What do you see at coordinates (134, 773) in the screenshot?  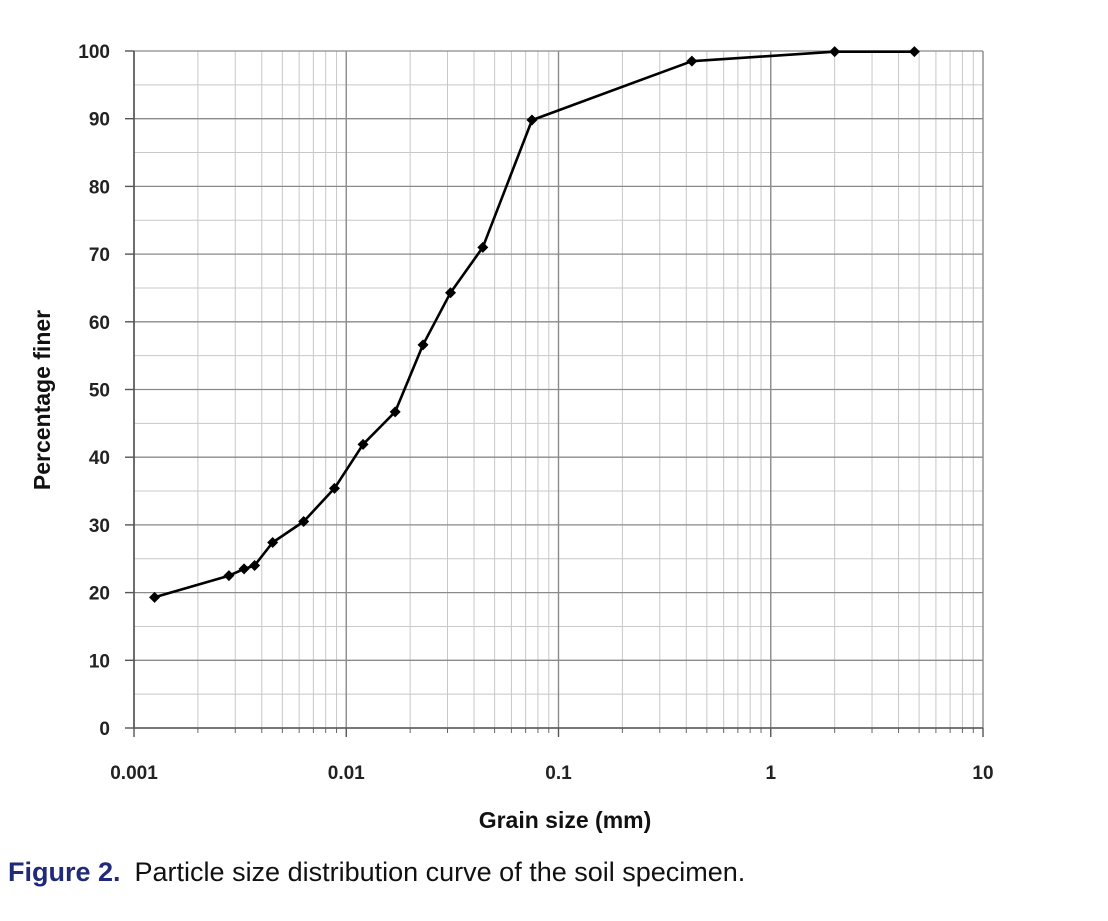 I see `x-tick-label: 0.001` at bounding box center [134, 773].